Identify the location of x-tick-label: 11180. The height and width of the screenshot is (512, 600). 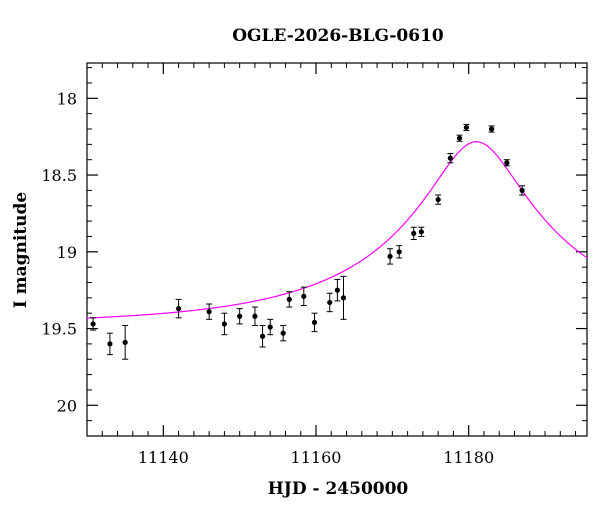
(468, 457).